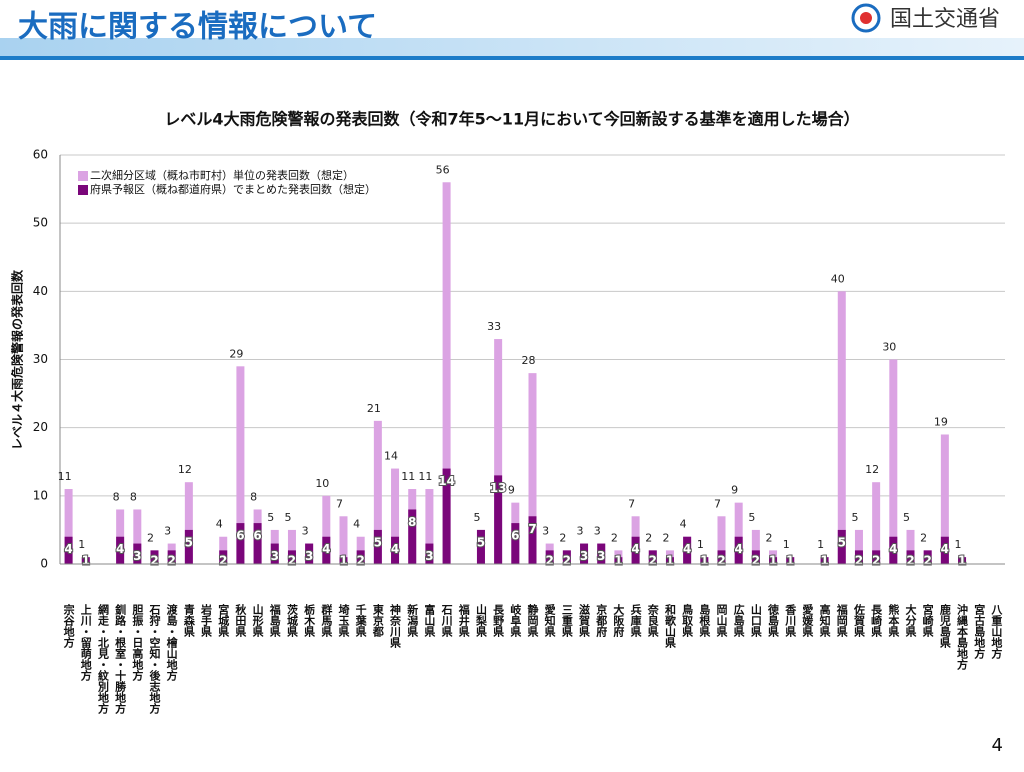  I want to click on x-tick-label: 島根県, so click(704, 620).